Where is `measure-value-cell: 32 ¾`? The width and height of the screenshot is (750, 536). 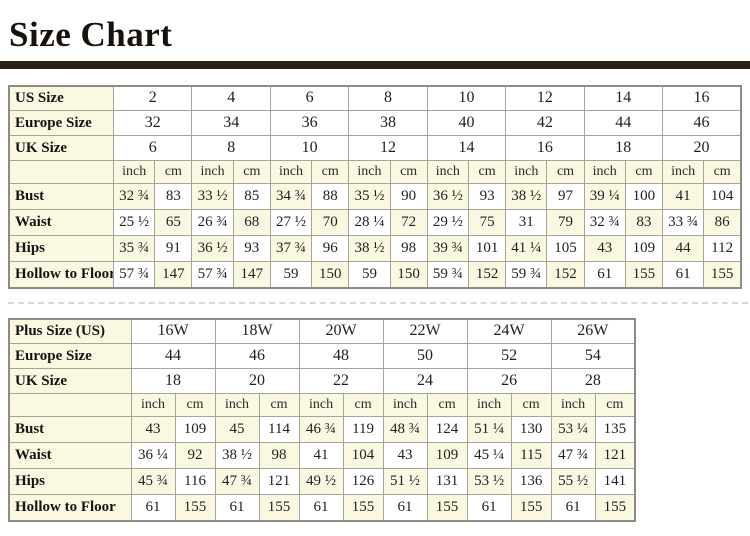 measure-value-cell: 32 ¾ is located at coordinates (134, 196).